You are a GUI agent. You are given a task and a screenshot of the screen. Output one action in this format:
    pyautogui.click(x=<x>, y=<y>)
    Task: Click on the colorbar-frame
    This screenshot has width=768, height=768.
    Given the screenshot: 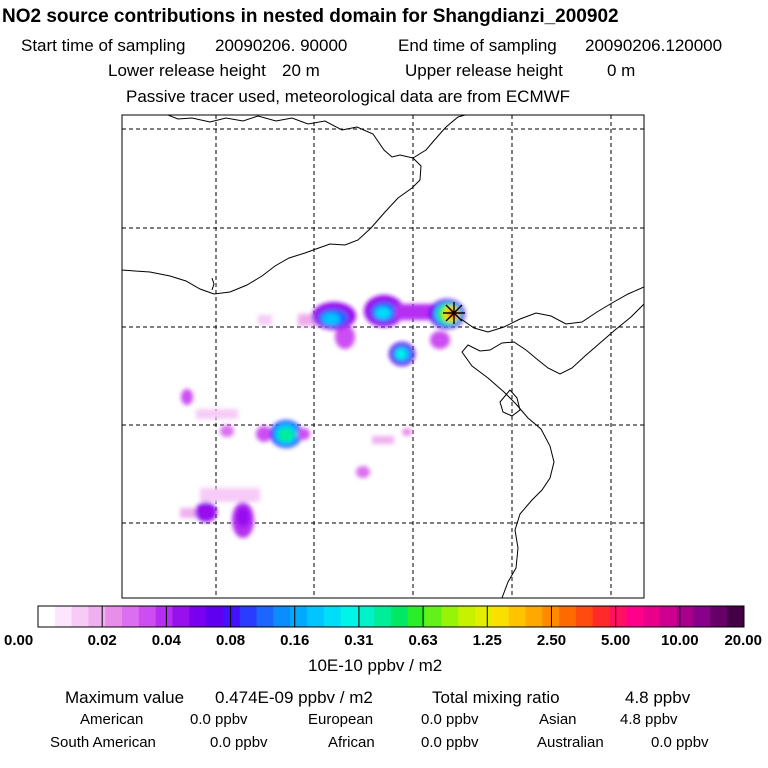 What is the action you would take?
    pyautogui.click(x=391, y=616)
    